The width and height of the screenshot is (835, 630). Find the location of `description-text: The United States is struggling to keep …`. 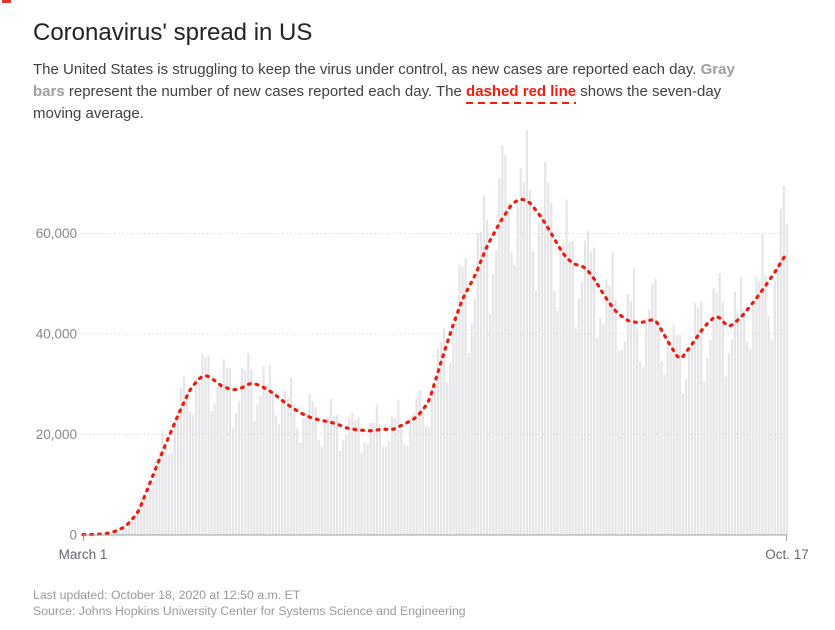

description-text: The United States is struggling to keep … is located at coordinates (367, 69).